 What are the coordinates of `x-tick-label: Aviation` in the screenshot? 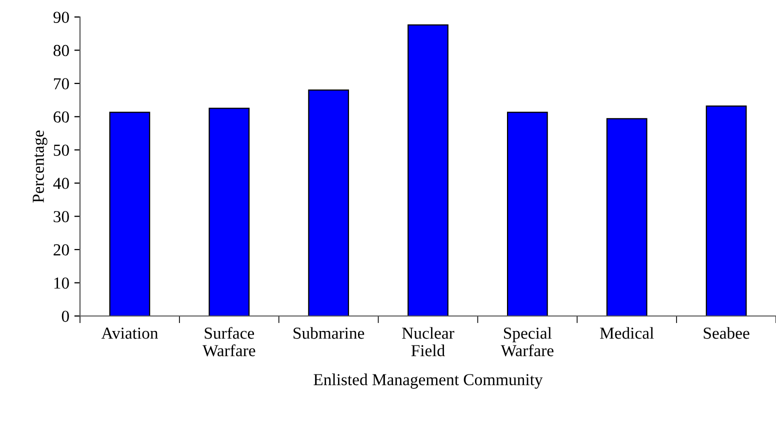 It's located at (129, 333).